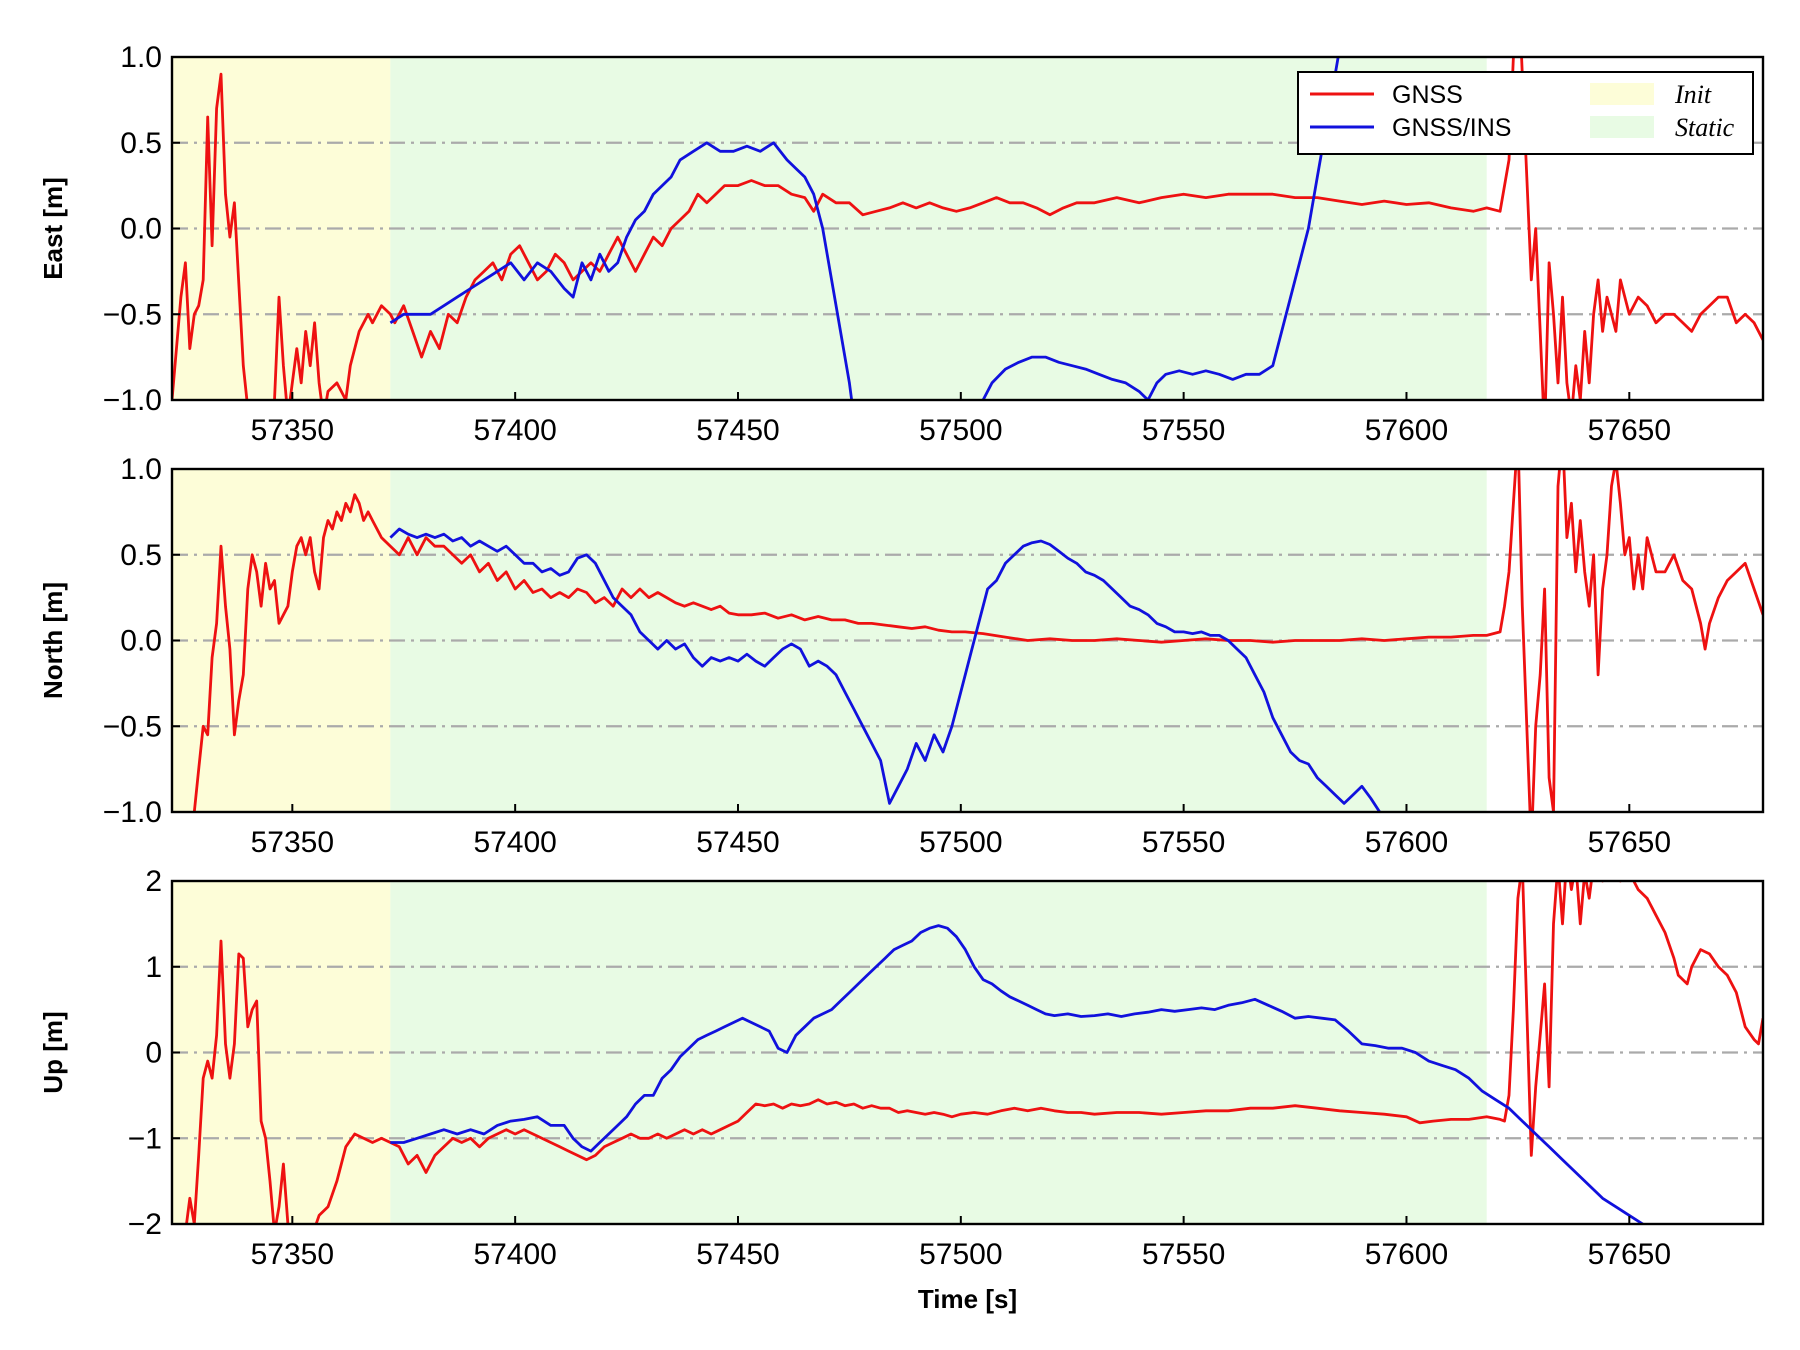 Image resolution: width=1800 pixels, height=1350 pixels. I want to click on y-tick-label: 0, so click(153, 1053).